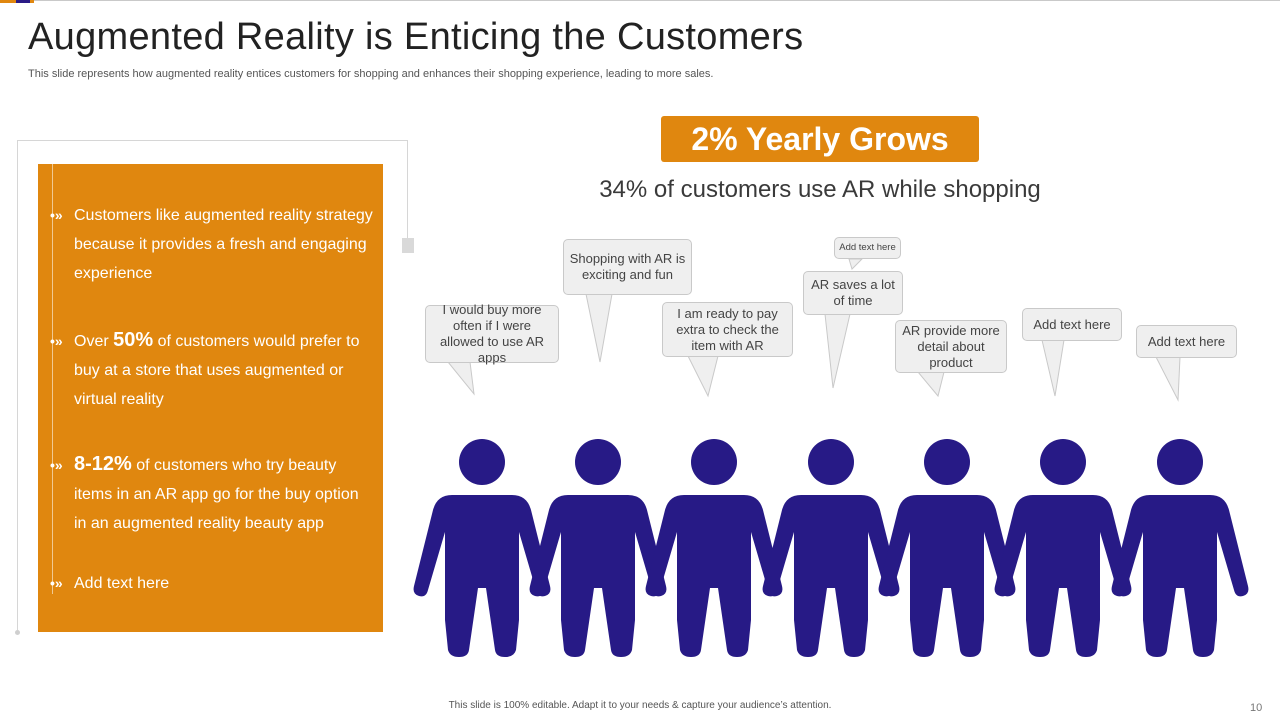 The width and height of the screenshot is (1280, 720). I want to click on ar-usage-stat: 34% of customers use AR while shopping, so click(820, 189).